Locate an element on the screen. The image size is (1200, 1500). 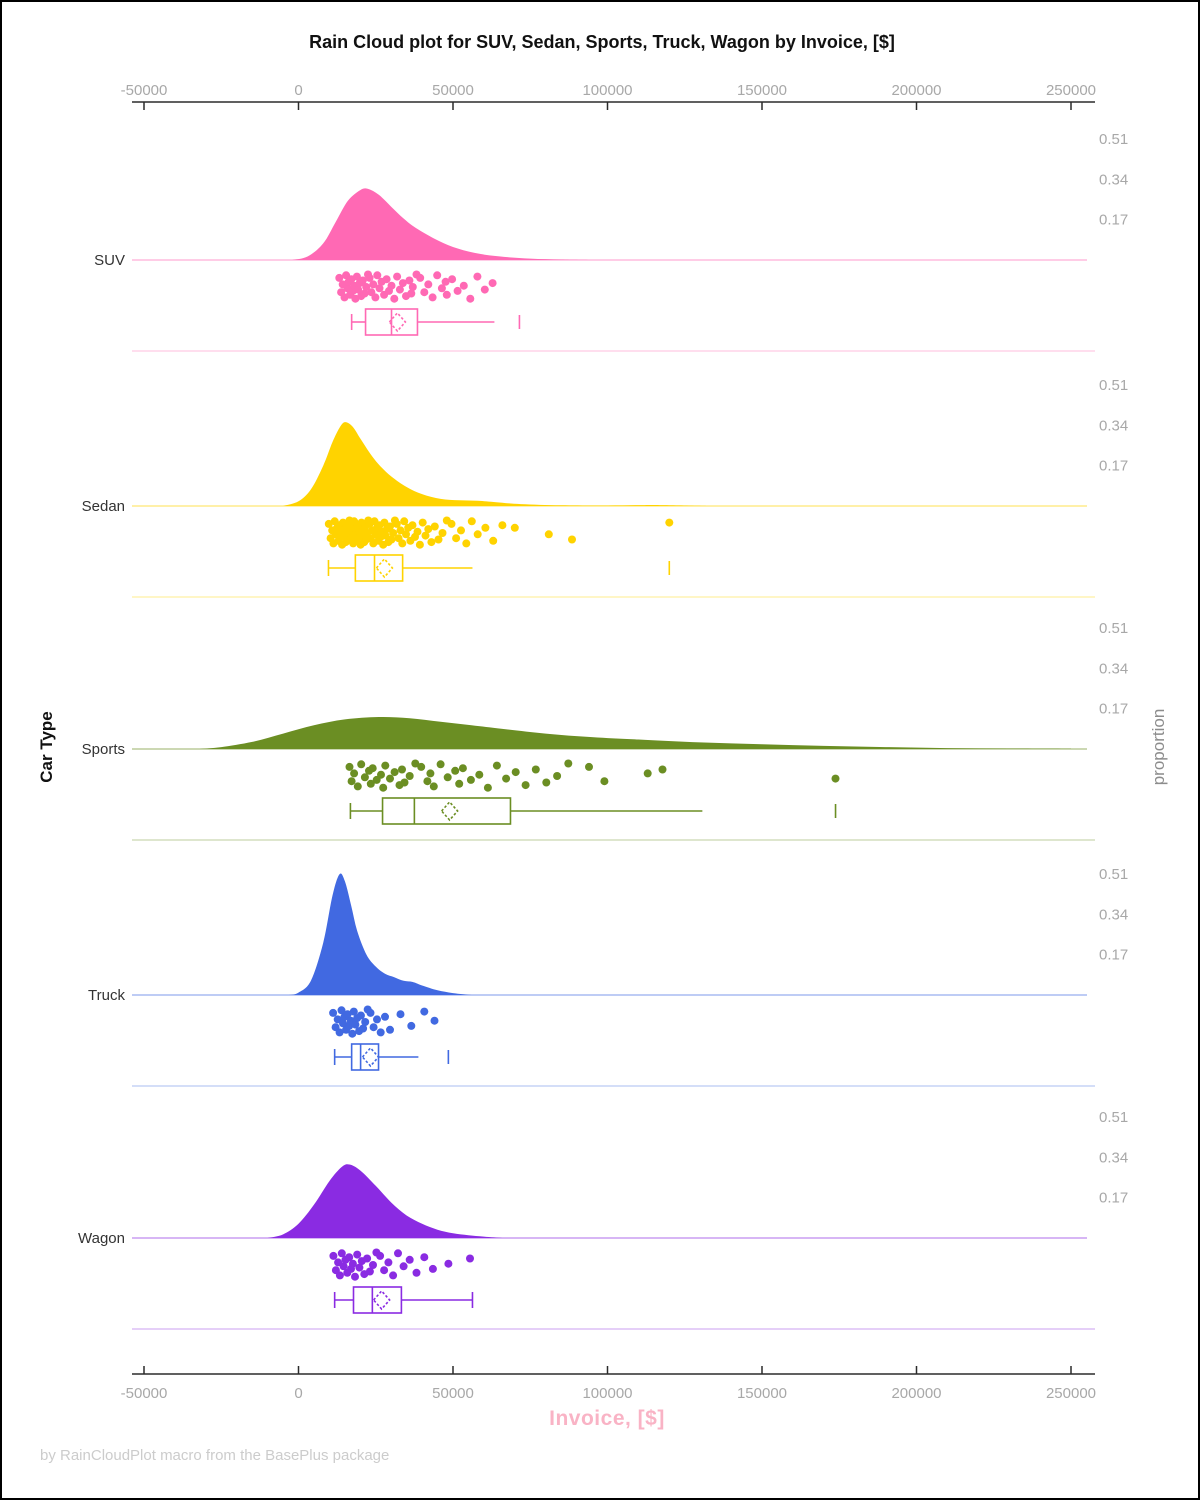
band-sports: Sports 0.51 0.34 0.17 is located at coordinates (605, 730).